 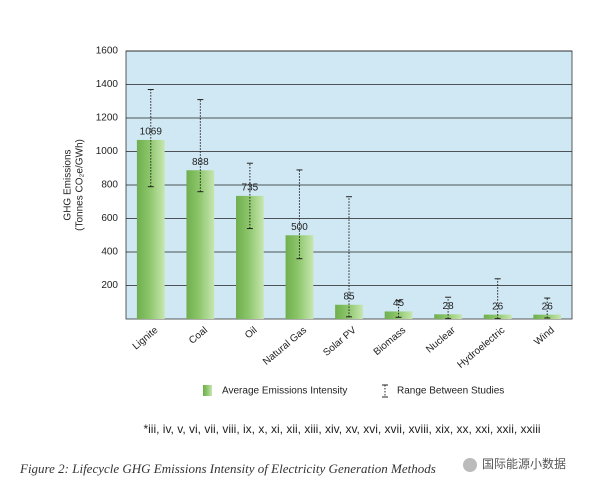 I want to click on value-label: 500, so click(x=299, y=227).